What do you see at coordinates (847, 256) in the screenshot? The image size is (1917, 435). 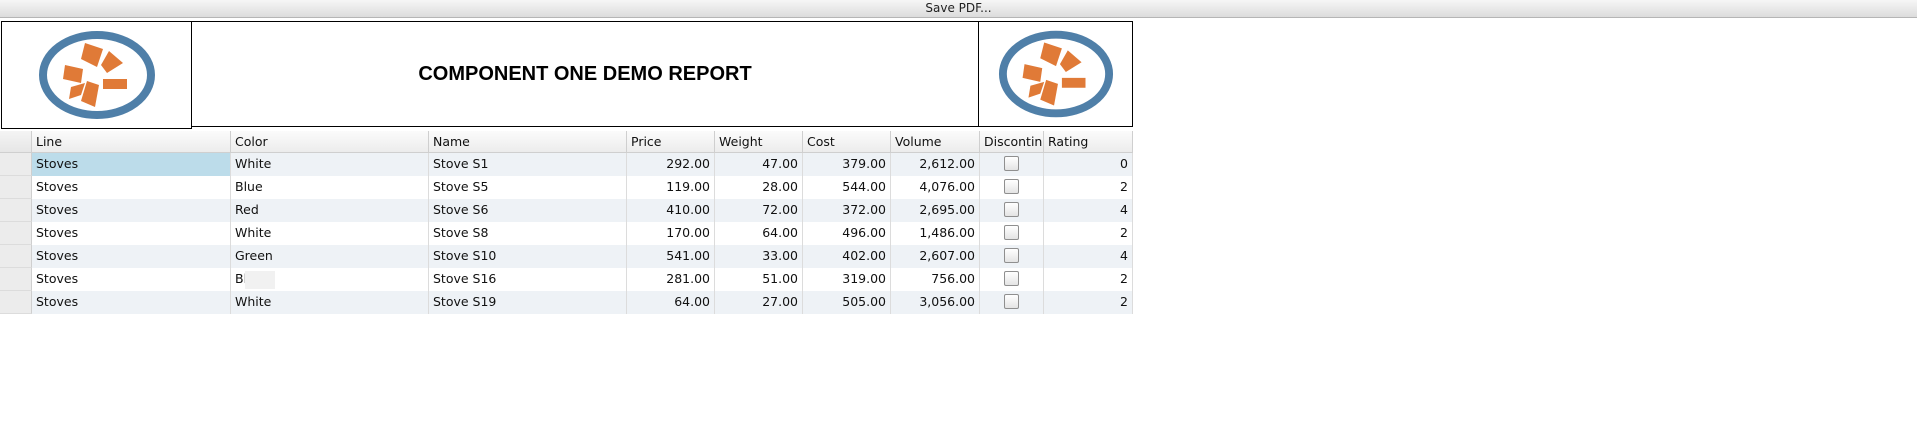 I see `cell-cost: 402.00` at bounding box center [847, 256].